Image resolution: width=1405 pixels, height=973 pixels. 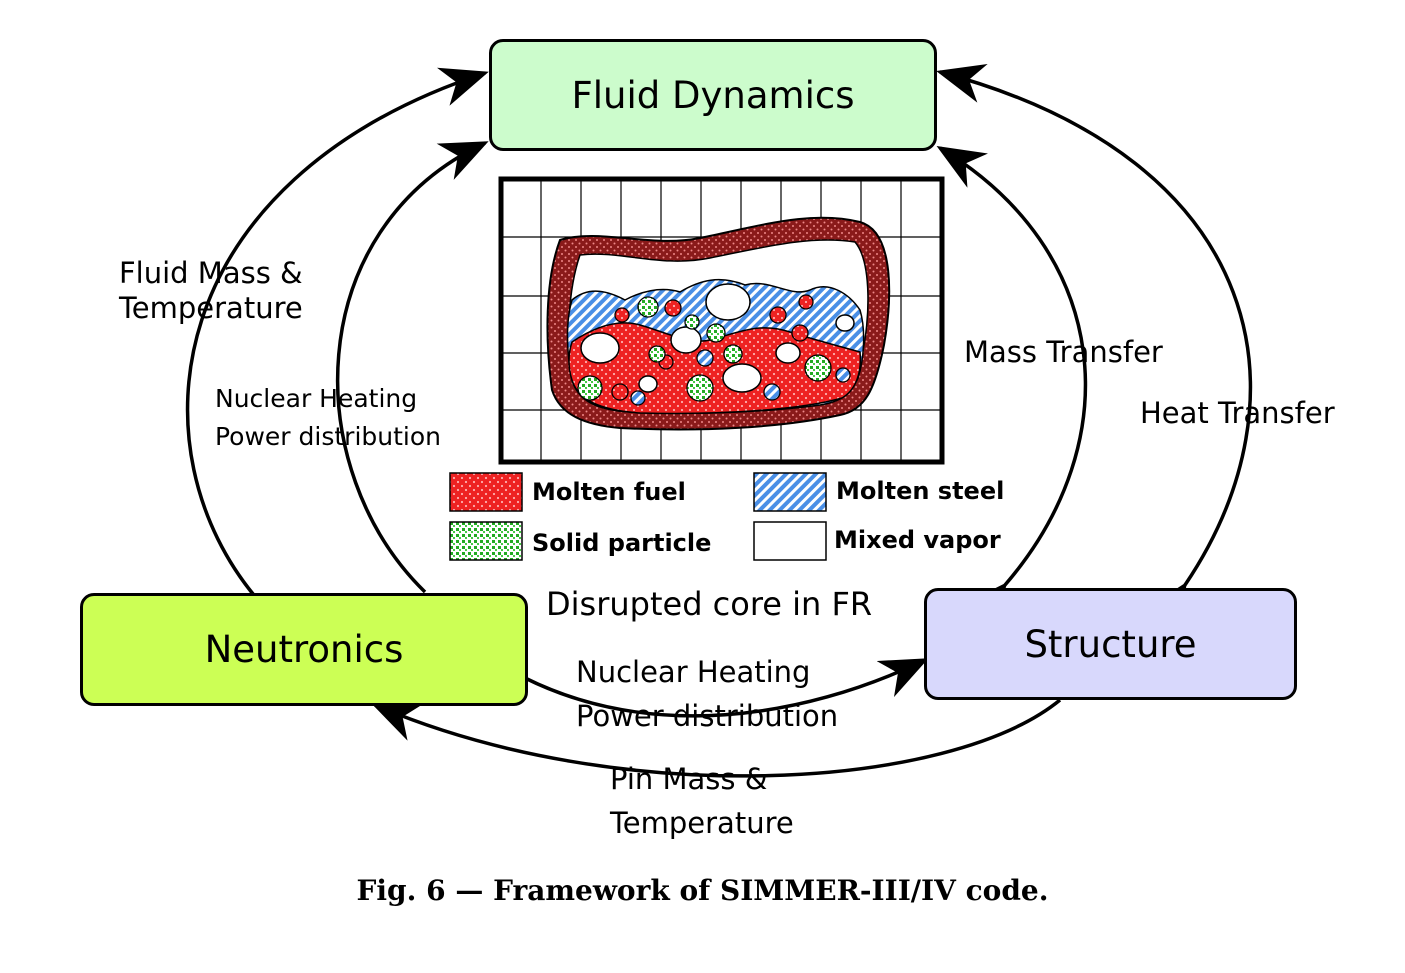 I want to click on legend-label-mixed-vapor: Mixed vapor, so click(x=917, y=540).